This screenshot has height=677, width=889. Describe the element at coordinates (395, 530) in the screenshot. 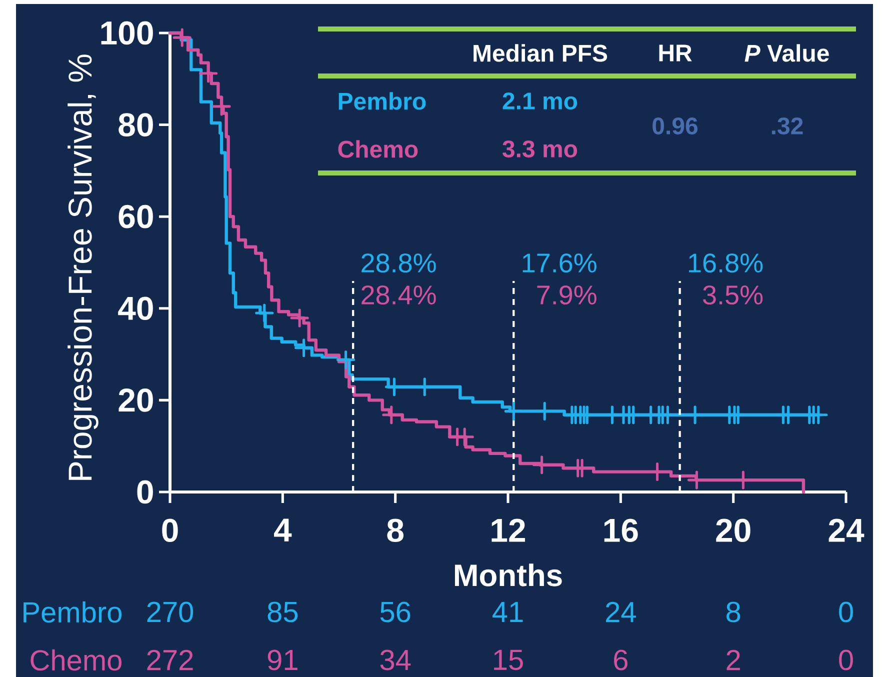

I see `x-tick-label: 8` at that location.